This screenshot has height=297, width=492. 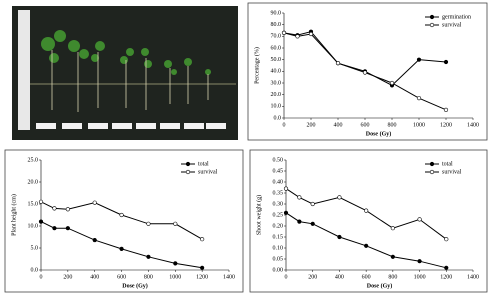 What do you see at coordinates (276, 83) in the screenshot?
I see `y-tick-label: 30.0` at bounding box center [276, 83].